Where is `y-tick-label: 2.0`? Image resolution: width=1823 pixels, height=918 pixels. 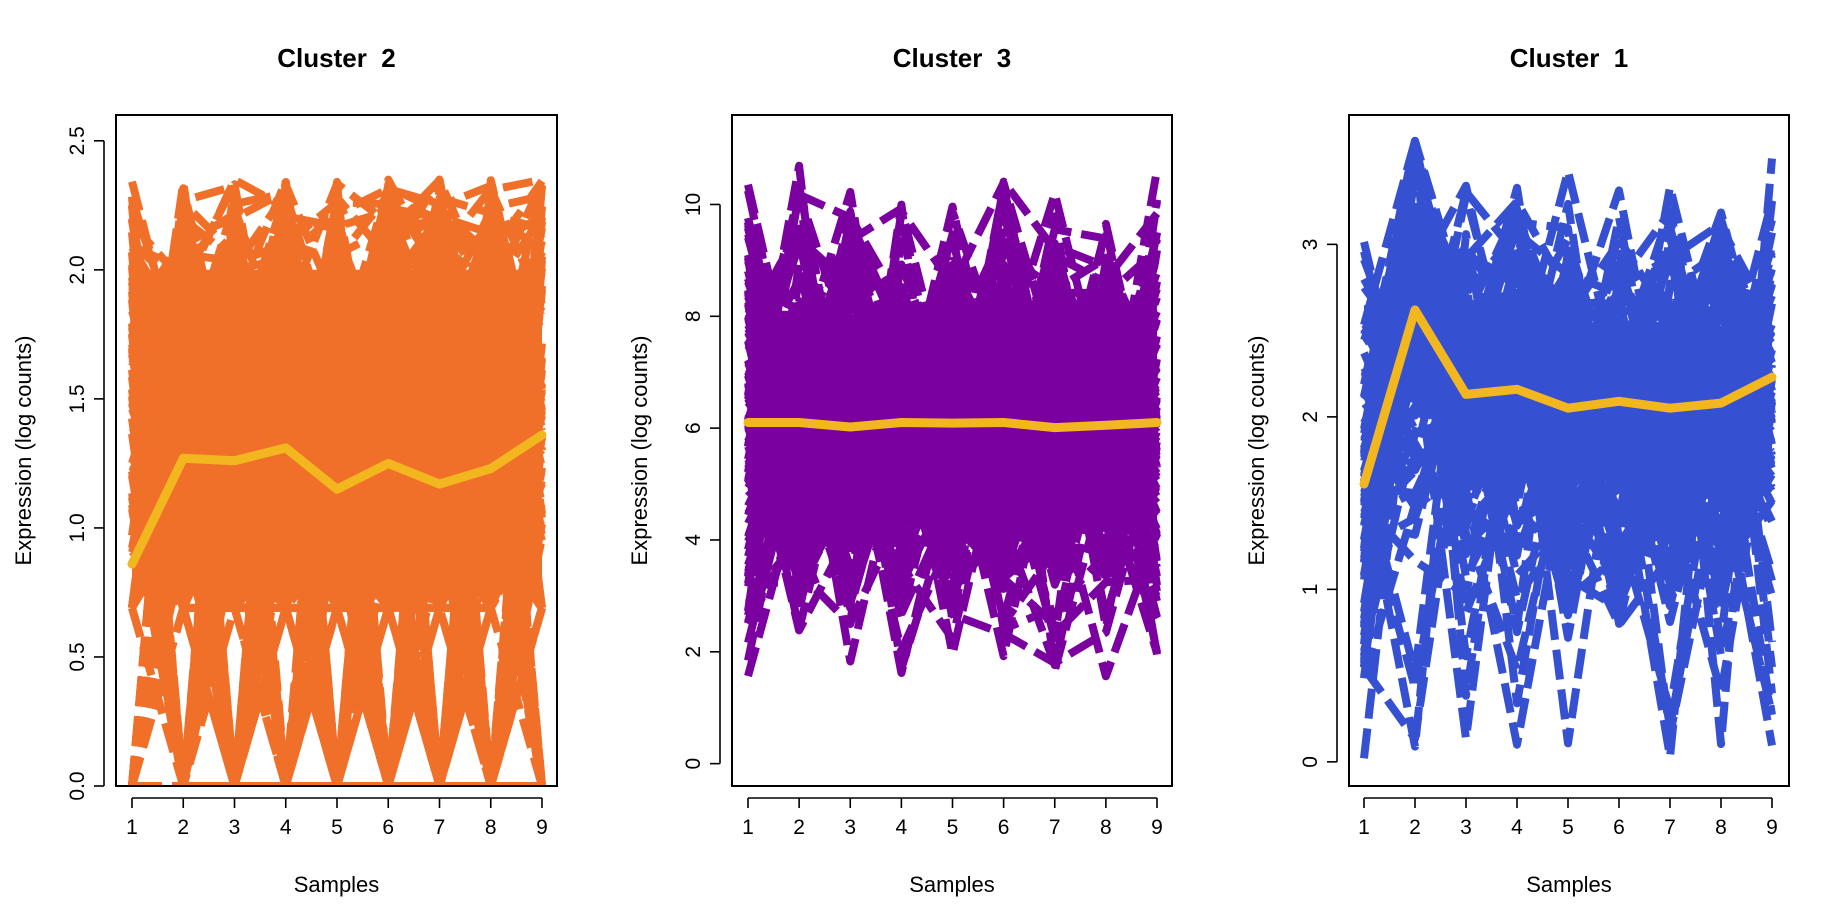
y-tick-label: 2.0 is located at coordinates (77, 269).